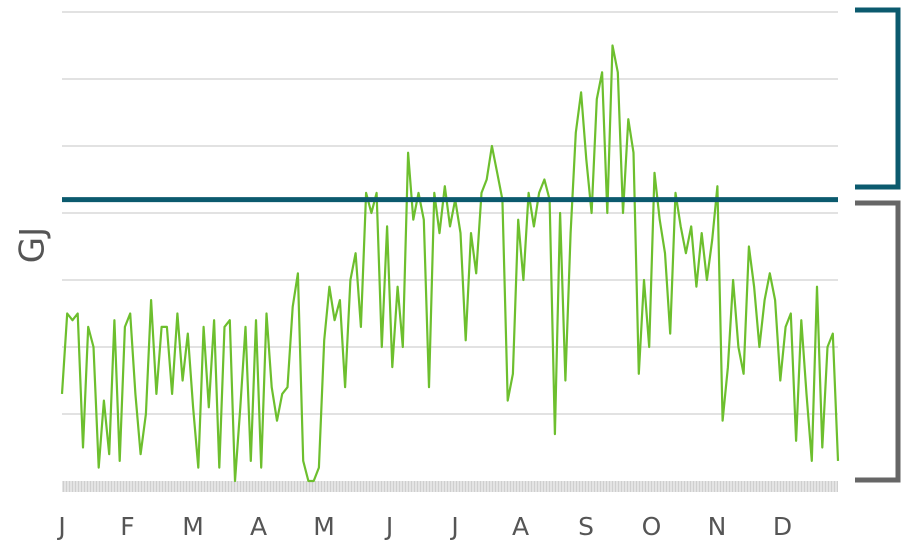 This screenshot has height=545, width=904. What do you see at coordinates (878, 98) in the screenshot?
I see `upper-bracket` at bounding box center [878, 98].